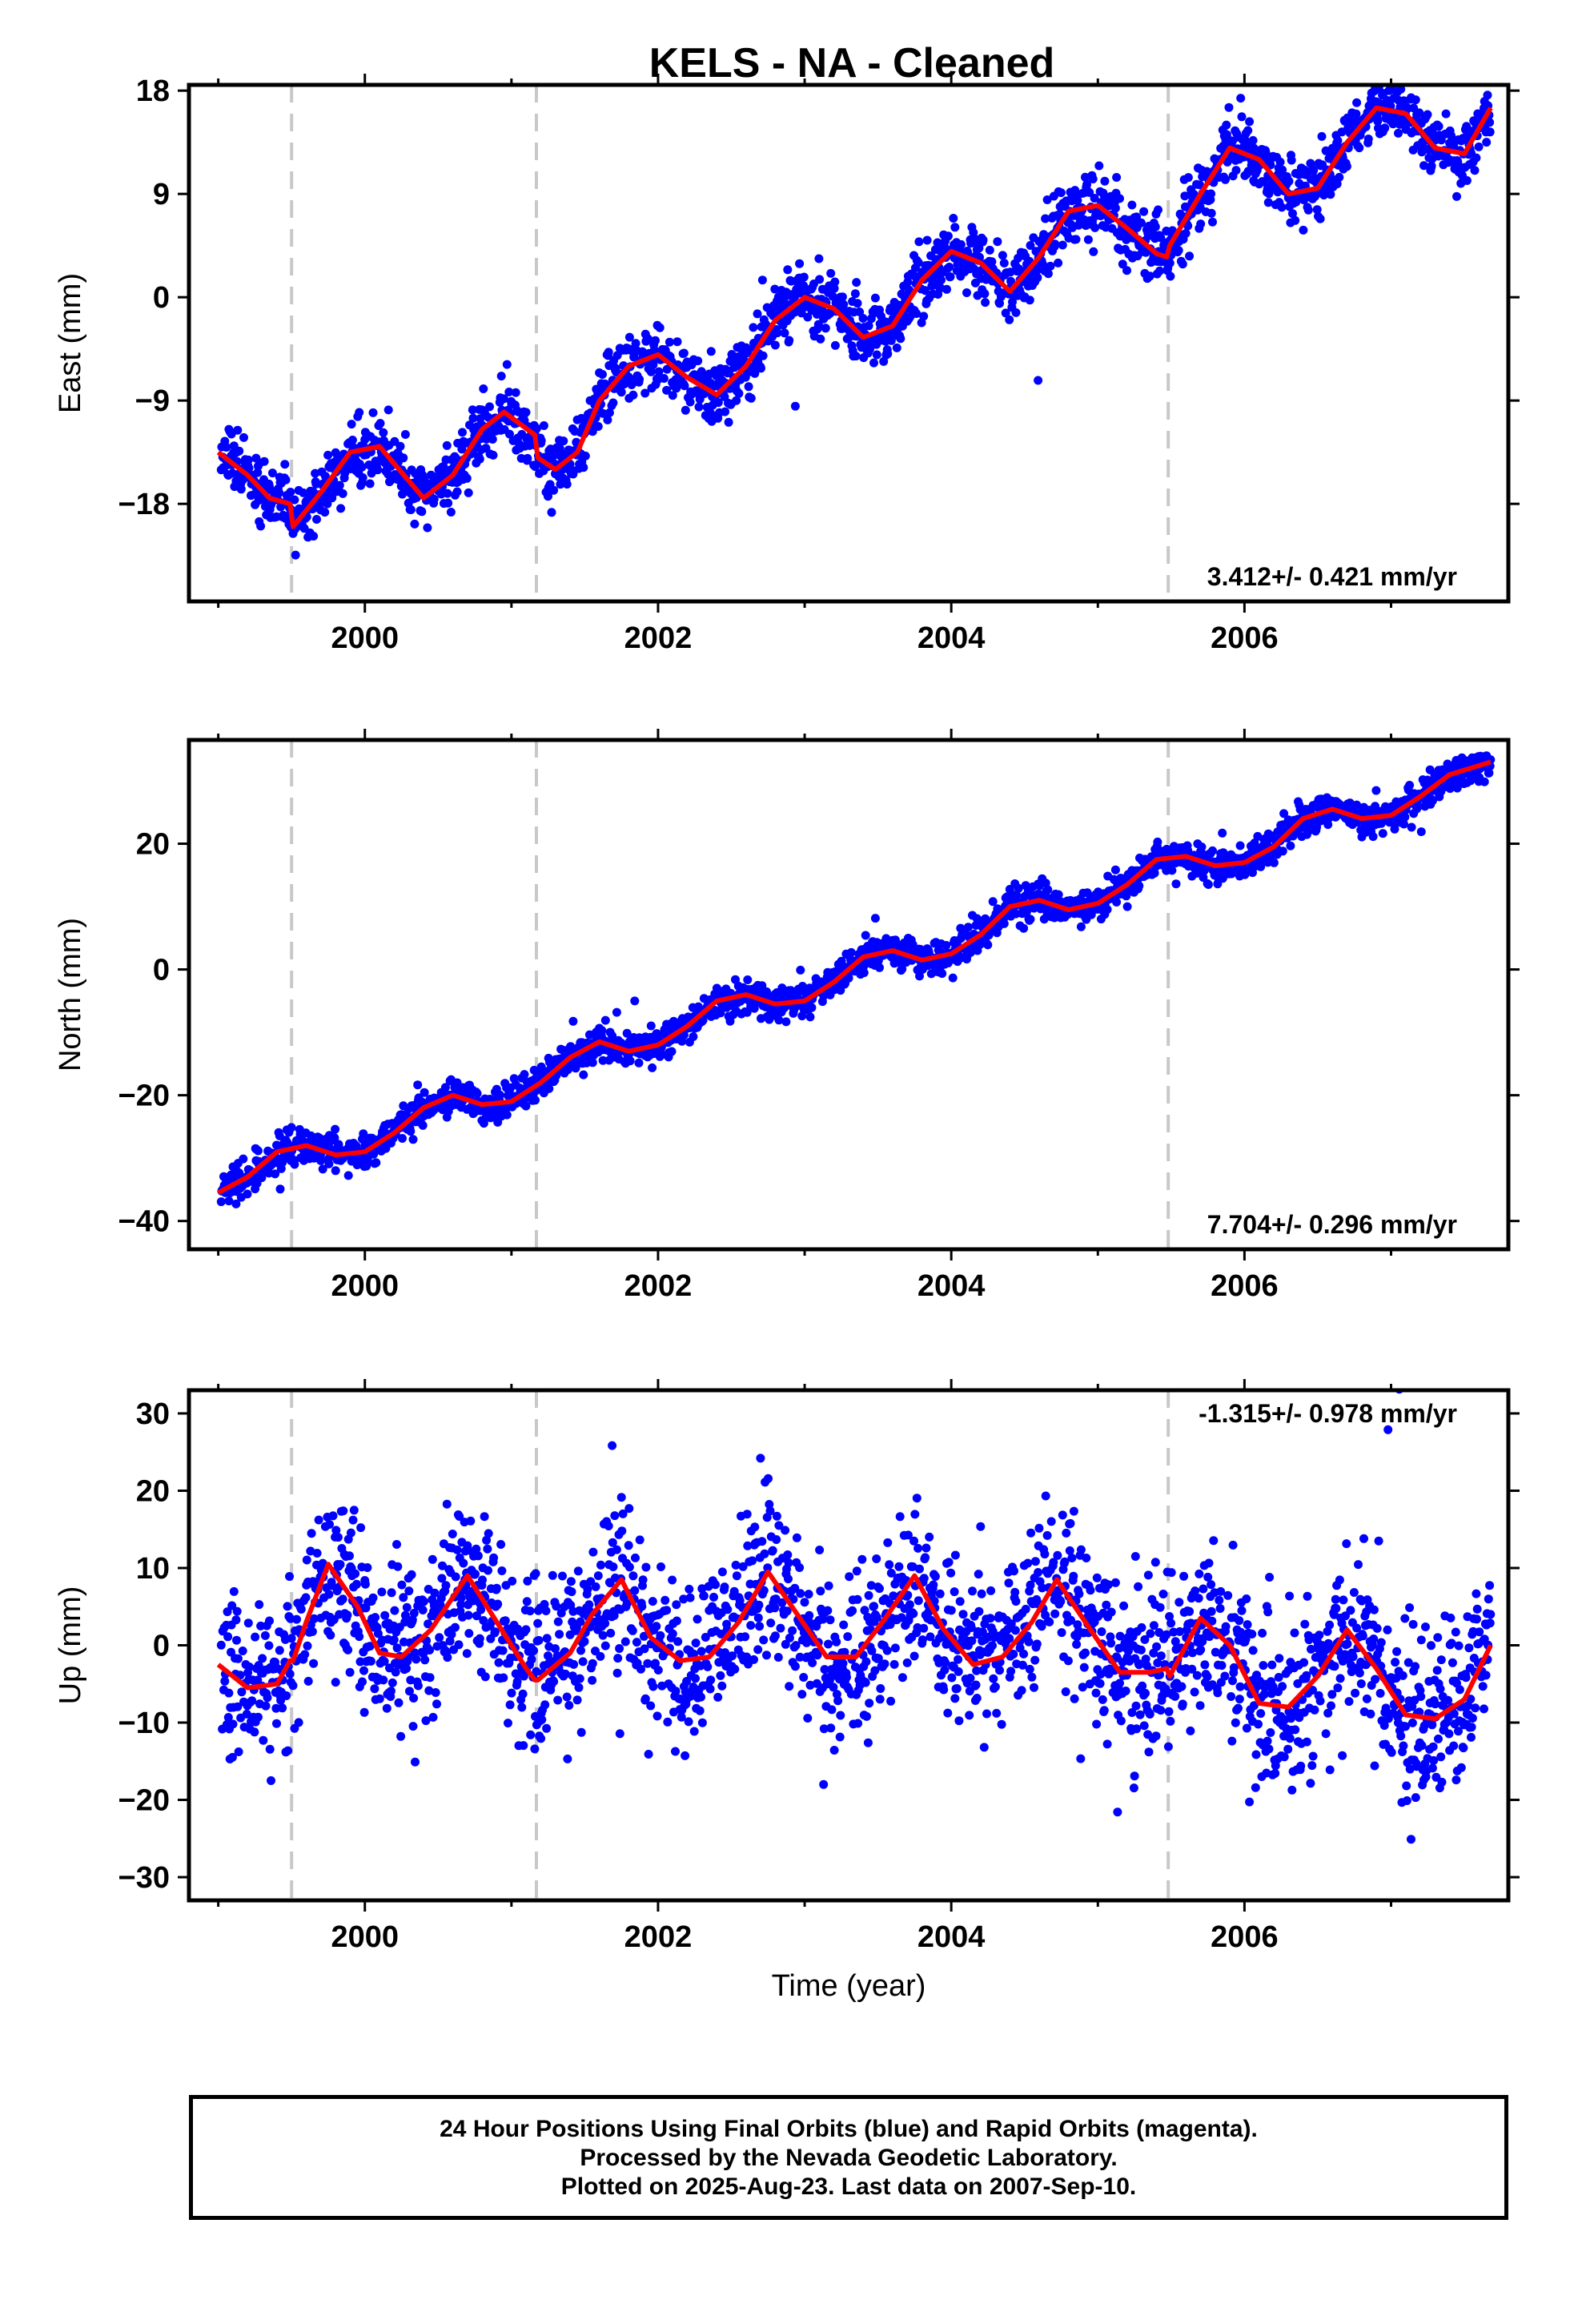 The image size is (1582, 2324). Describe the element at coordinates (152, 401) in the screenshot. I see `y-tick-label: −9` at that location.